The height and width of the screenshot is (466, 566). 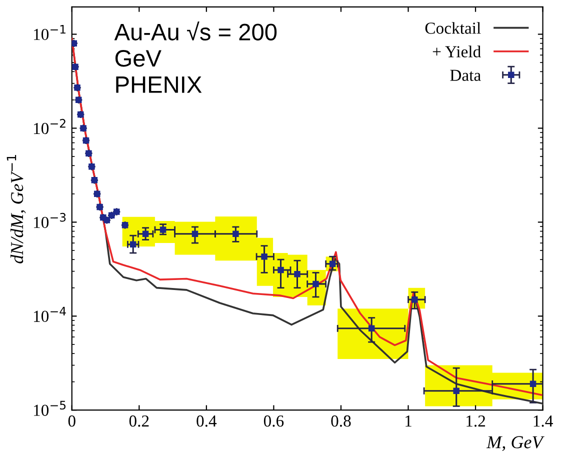 I want to click on y-tick-label: 10$^{−3}$, so click(x=50, y=220).